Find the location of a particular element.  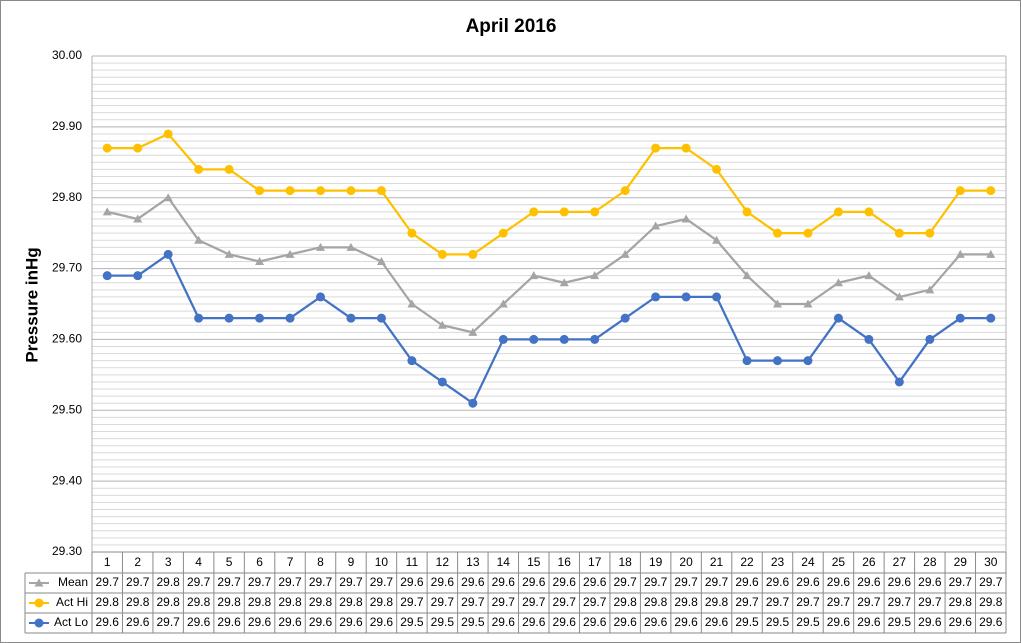

x-tick-label: 8 is located at coordinates (320, 562).